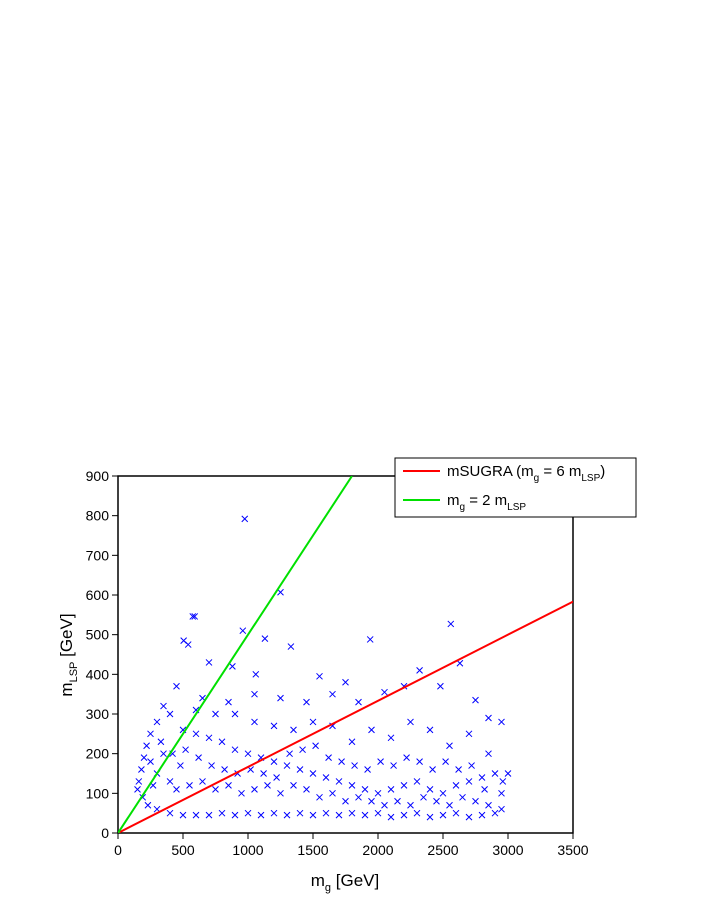  What do you see at coordinates (98, 516) in the screenshot?
I see `y-tick-label: 800` at bounding box center [98, 516].